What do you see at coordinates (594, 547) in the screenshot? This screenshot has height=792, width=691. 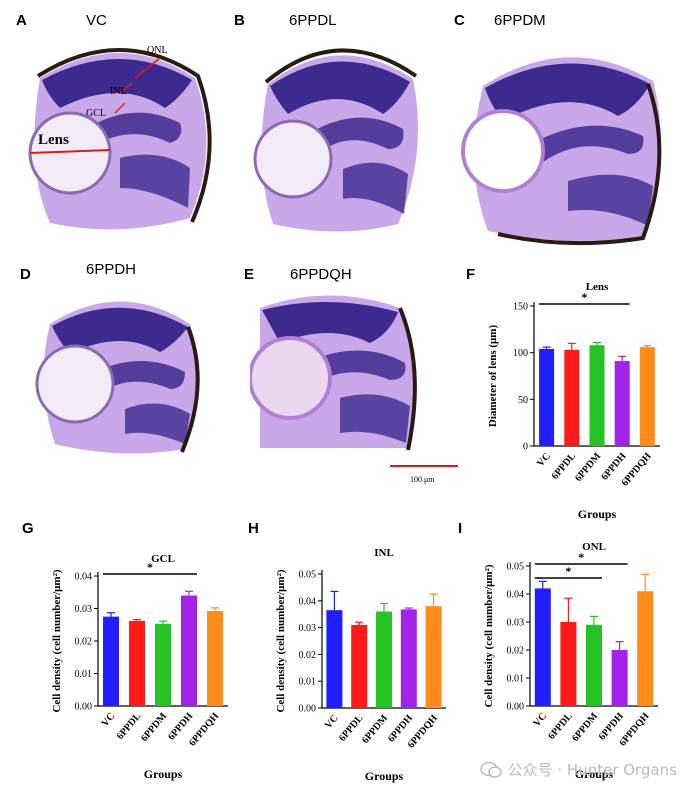 I see `chart-title: ONL` at bounding box center [594, 547].